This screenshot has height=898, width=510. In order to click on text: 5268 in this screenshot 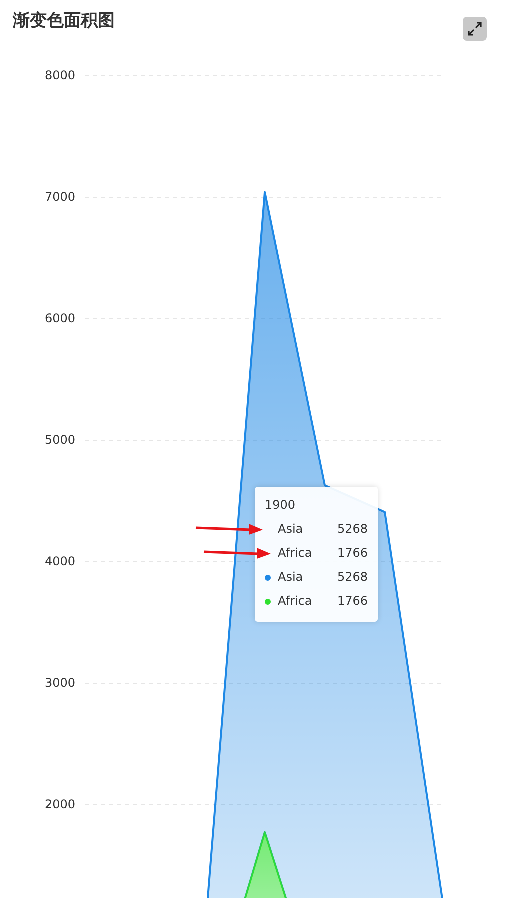, I will do `click(352, 577)`.